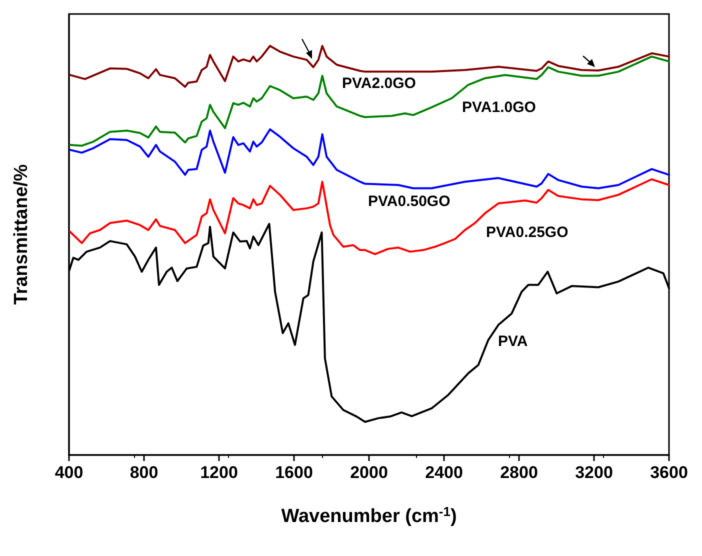 The image size is (702, 556). I want to click on x-tick-label: 400, so click(69, 472).